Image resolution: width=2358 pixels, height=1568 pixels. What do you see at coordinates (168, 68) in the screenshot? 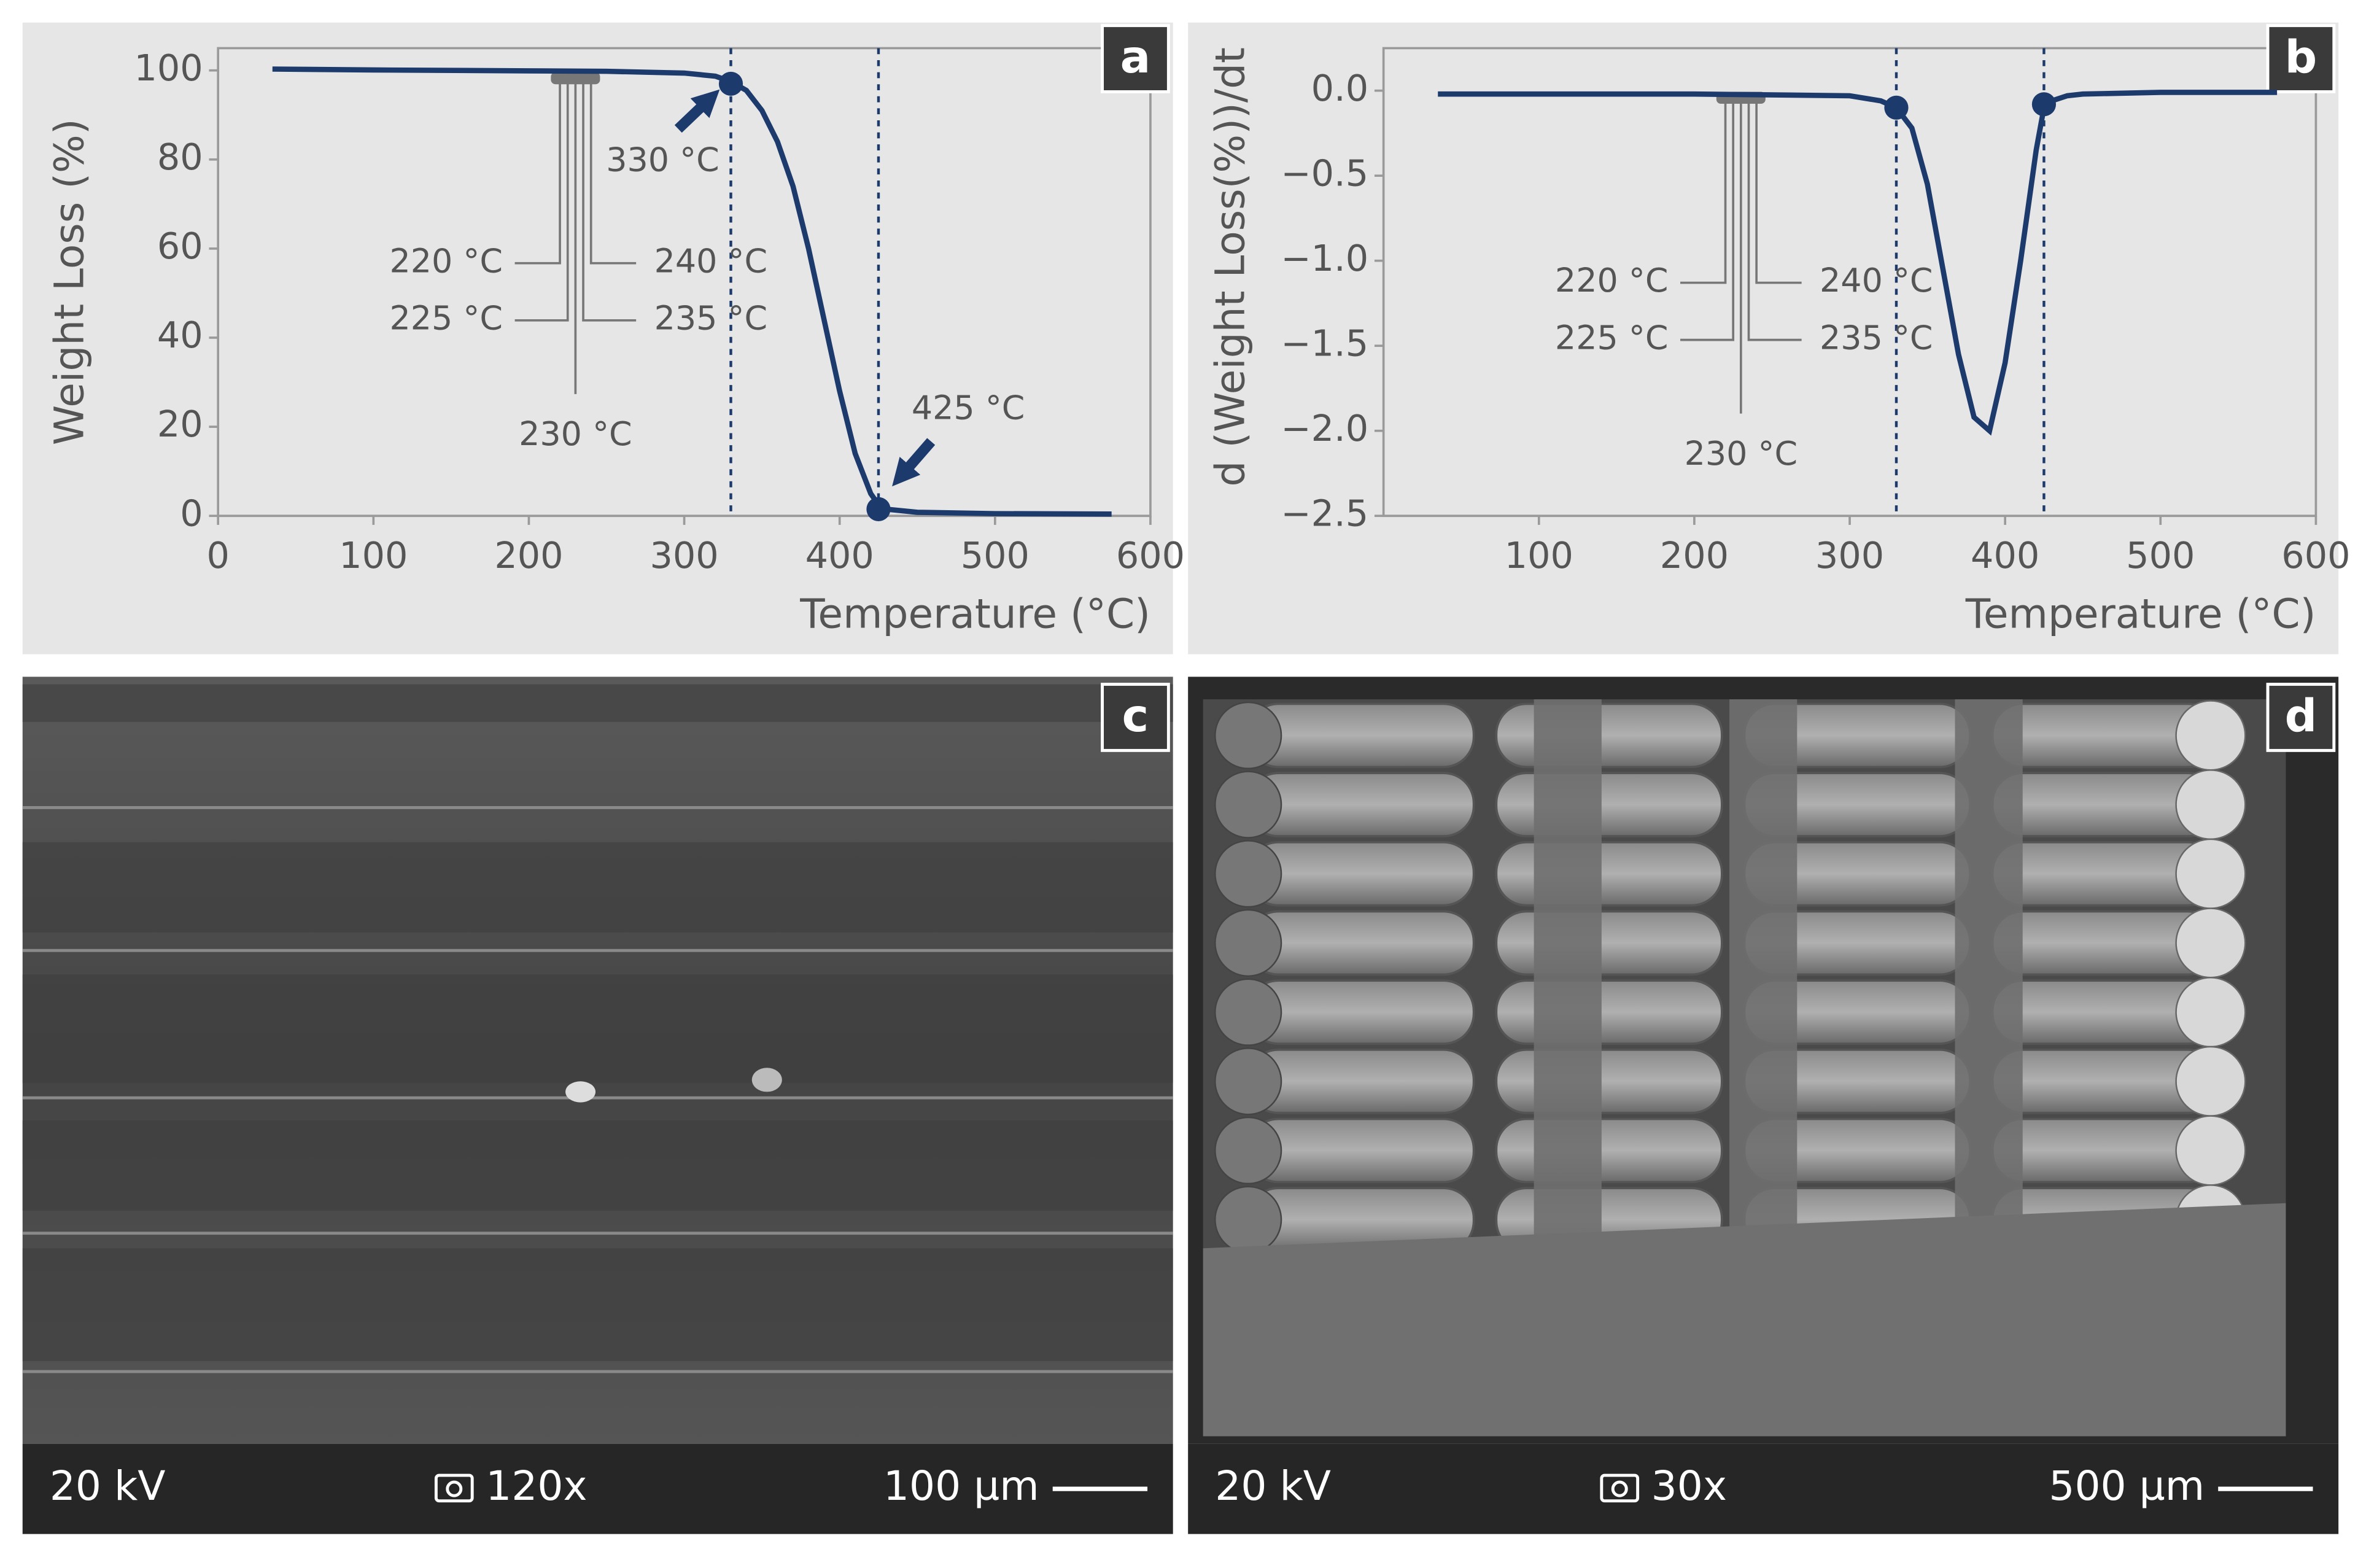
I see `y-tick-label: 100` at bounding box center [168, 68].